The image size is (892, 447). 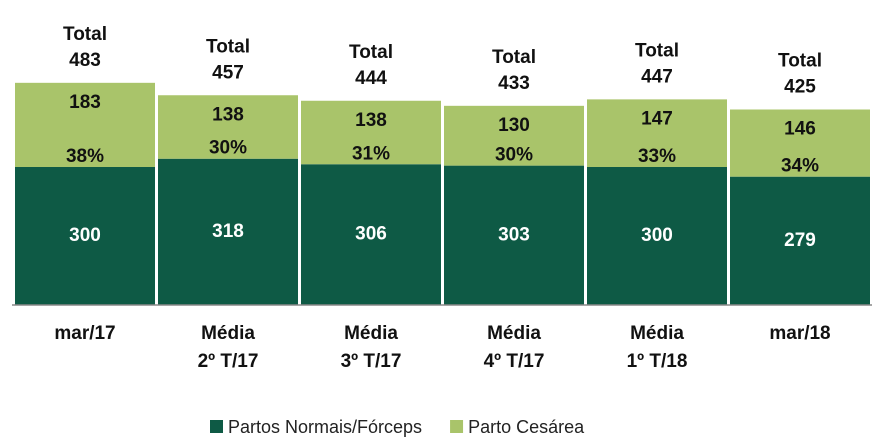 I want to click on value-label: 183, so click(x=85, y=102).